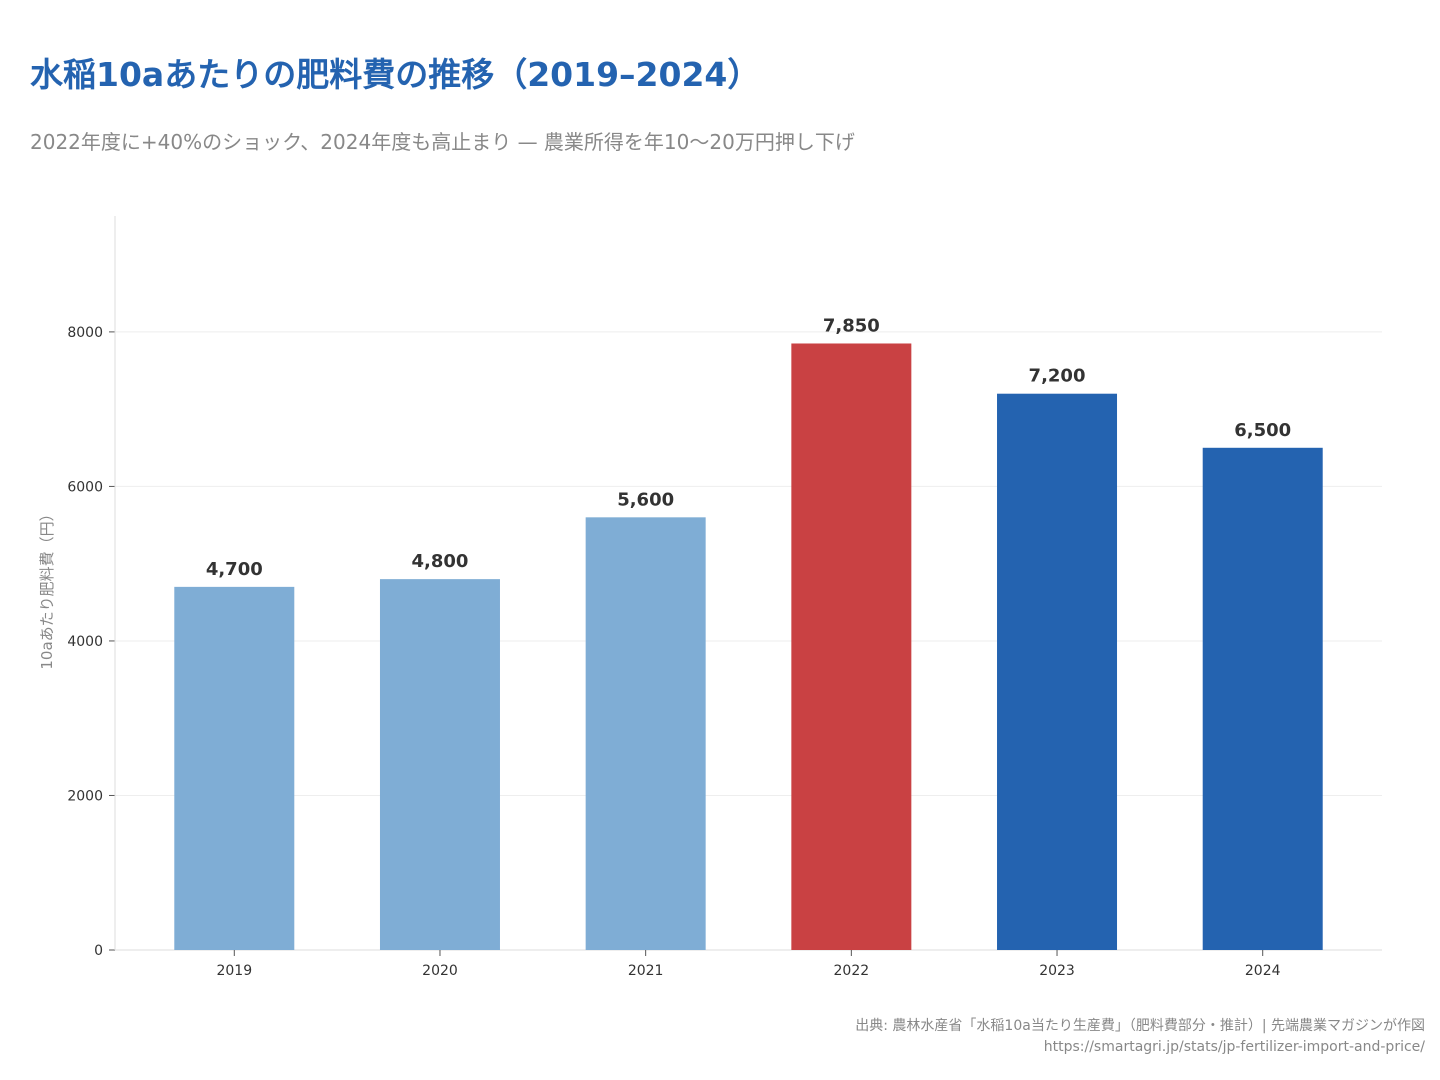 The width and height of the screenshot is (1440, 1080). I want to click on data-label: 4,700, so click(234, 569).